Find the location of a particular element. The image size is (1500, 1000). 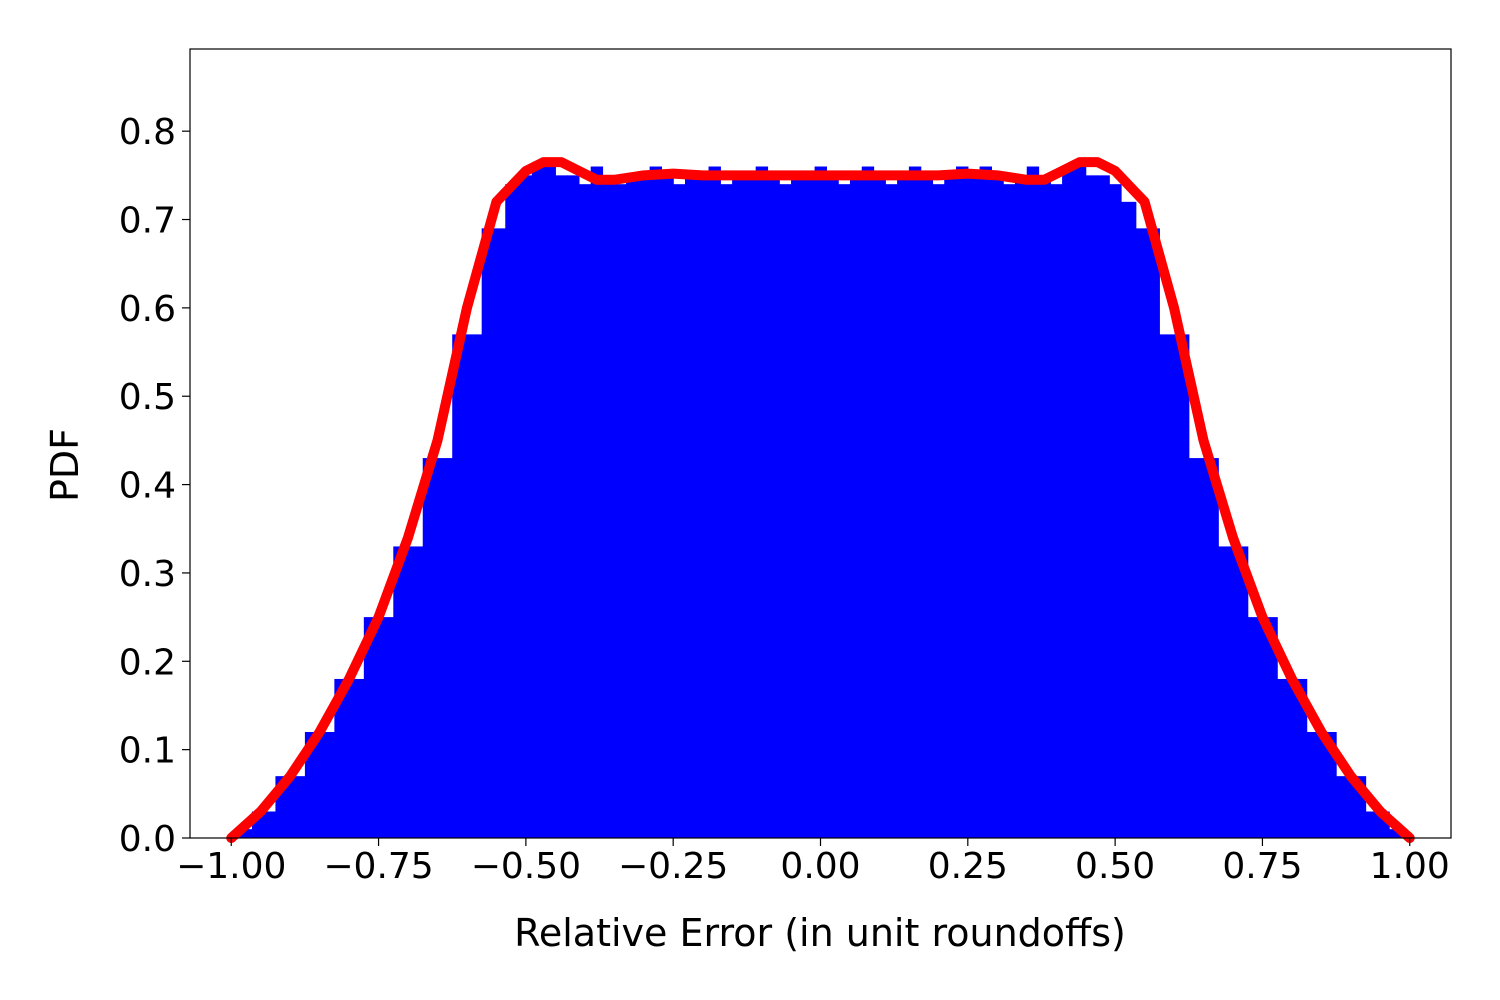

y-tick-label: 0.5 is located at coordinates (147, 397).